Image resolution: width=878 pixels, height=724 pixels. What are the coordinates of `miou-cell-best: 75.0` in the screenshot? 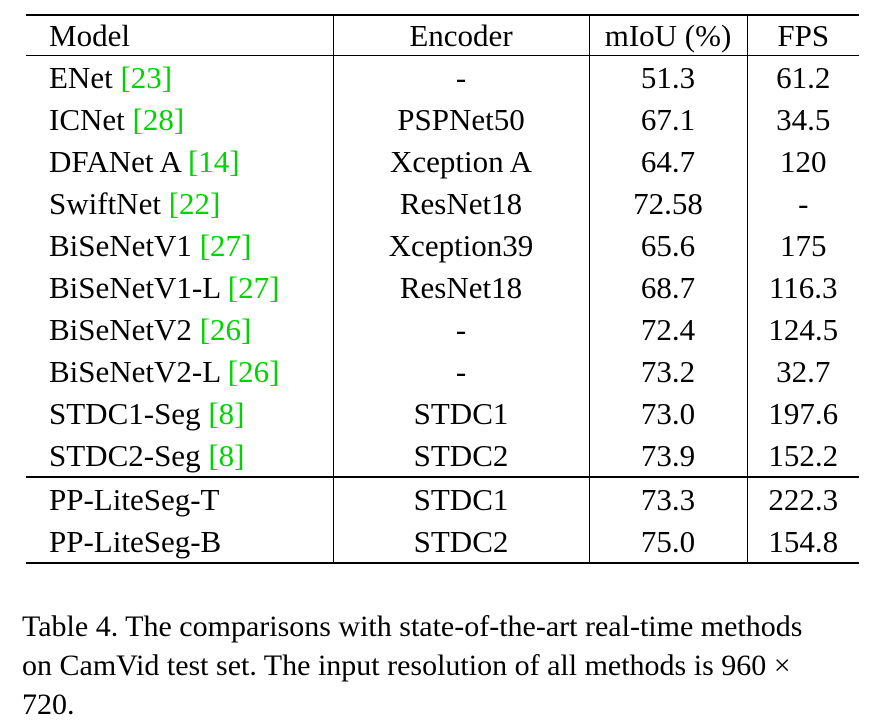 It's located at (667, 542).